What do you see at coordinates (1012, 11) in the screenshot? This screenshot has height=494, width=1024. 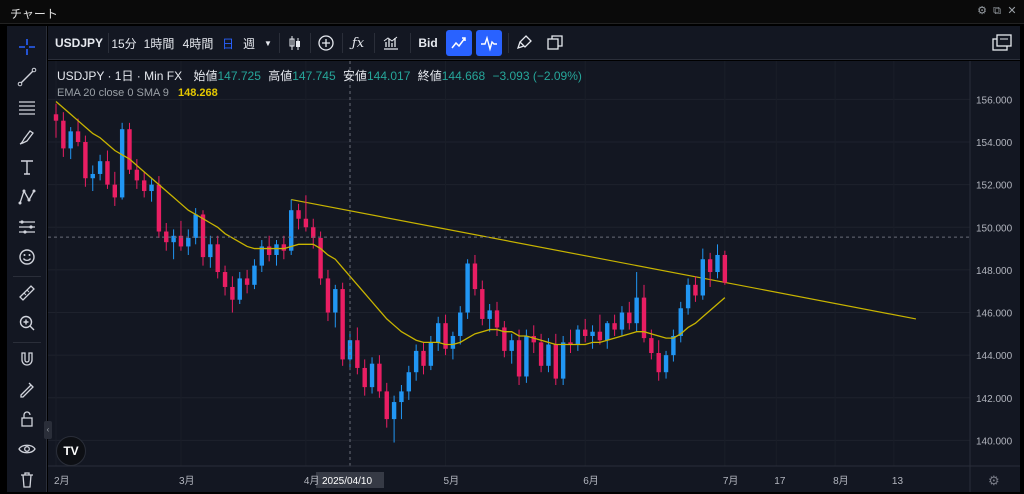 I see `close-icon: ✕` at bounding box center [1012, 11].